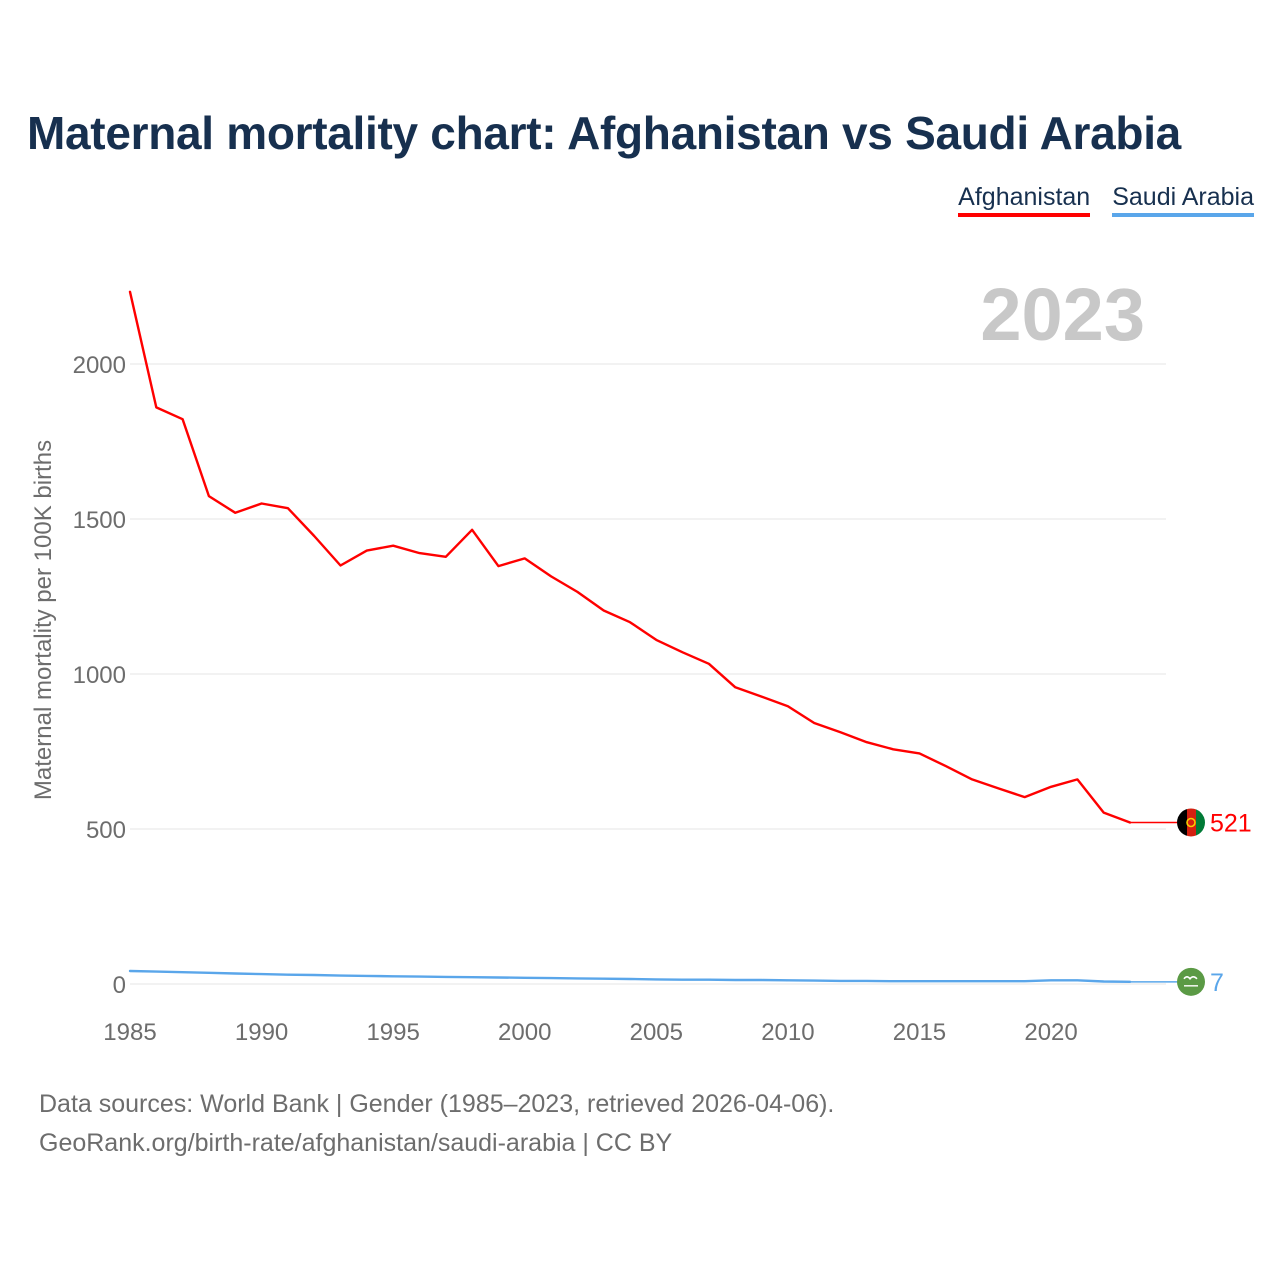 This screenshot has height=1280, width=1280. Describe the element at coordinates (1106, 200) in the screenshot. I see `legend: Afghanistan Saudi Arabia` at that location.